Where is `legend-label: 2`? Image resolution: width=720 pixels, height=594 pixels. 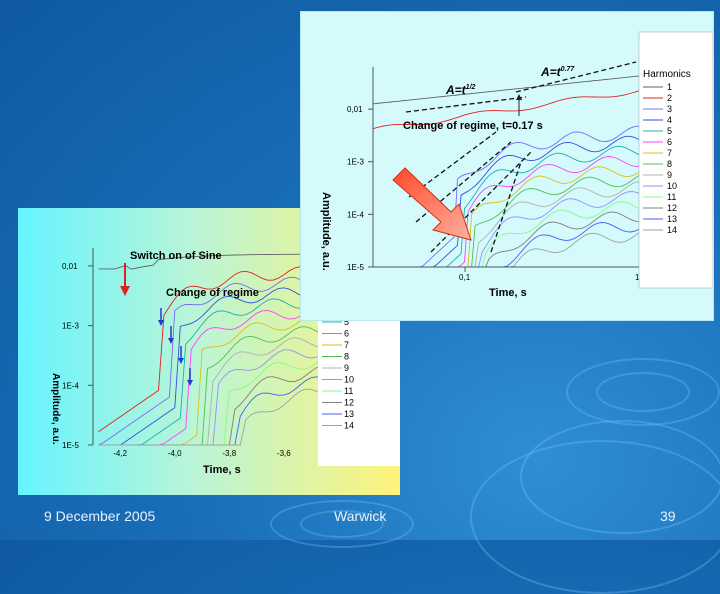 legend-label: 2 is located at coordinates (669, 98).